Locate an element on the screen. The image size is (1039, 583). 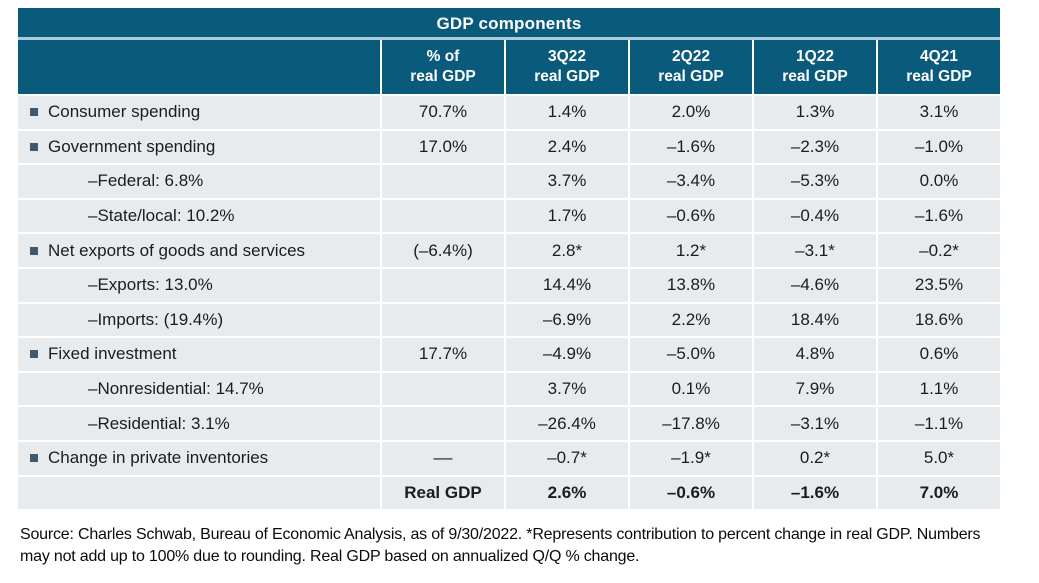
column-header-pct-of-real-gdp: % of real GDP is located at coordinates (443, 67).